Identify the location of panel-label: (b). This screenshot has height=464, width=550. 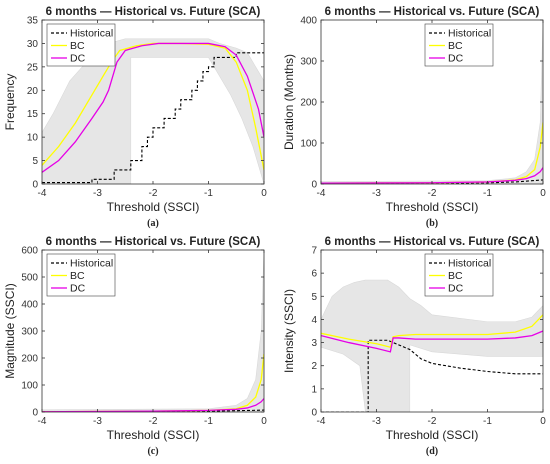
(432, 223).